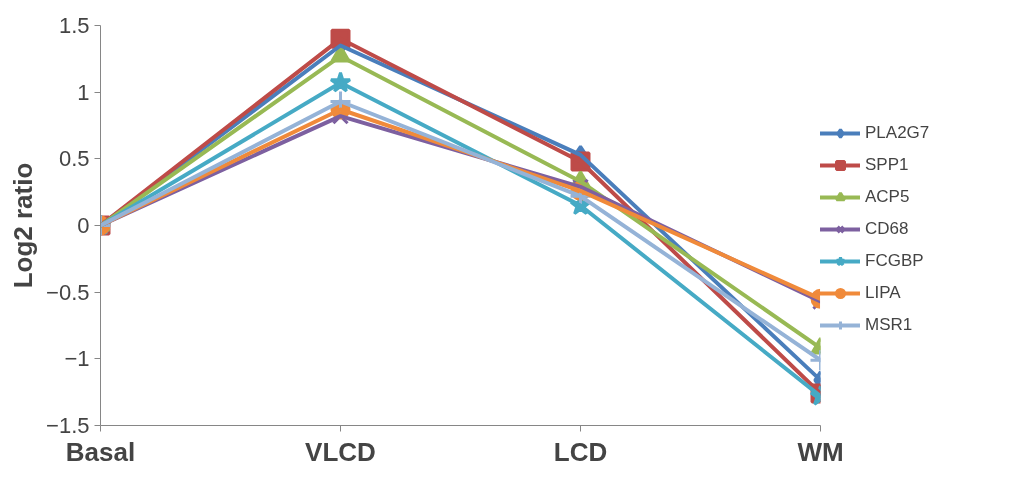 The height and width of the screenshot is (486, 1024). What do you see at coordinates (887, 229) in the screenshot?
I see `legend-label: CD68` at bounding box center [887, 229].